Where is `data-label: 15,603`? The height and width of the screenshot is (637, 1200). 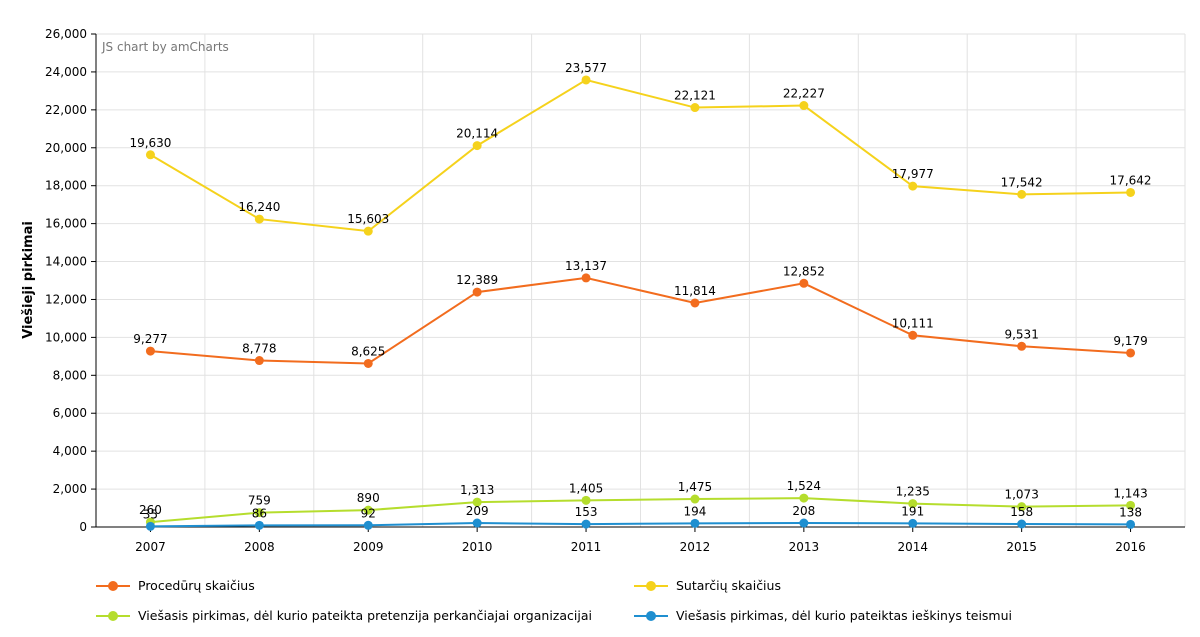
data-label: 15,603 is located at coordinates (368, 219).